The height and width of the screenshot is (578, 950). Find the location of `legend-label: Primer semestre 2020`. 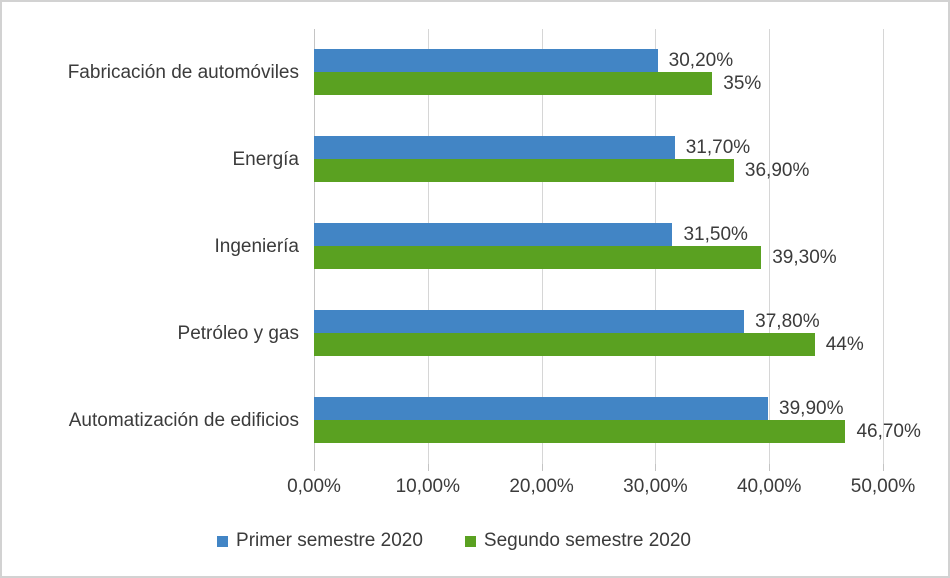

legend-label: Primer semestre 2020 is located at coordinates (329, 540).